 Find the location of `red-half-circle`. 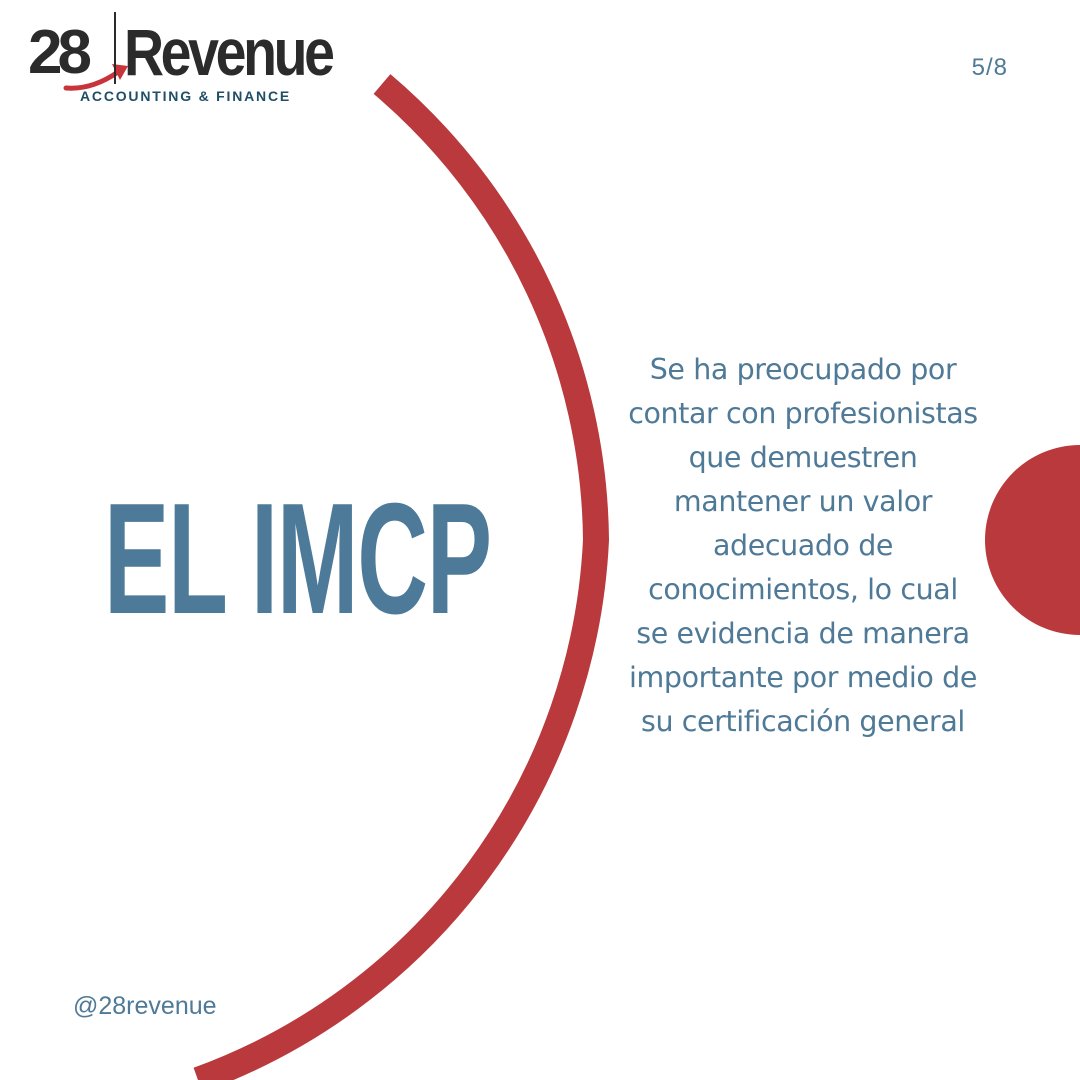

red-half-circle is located at coordinates (1032, 540).